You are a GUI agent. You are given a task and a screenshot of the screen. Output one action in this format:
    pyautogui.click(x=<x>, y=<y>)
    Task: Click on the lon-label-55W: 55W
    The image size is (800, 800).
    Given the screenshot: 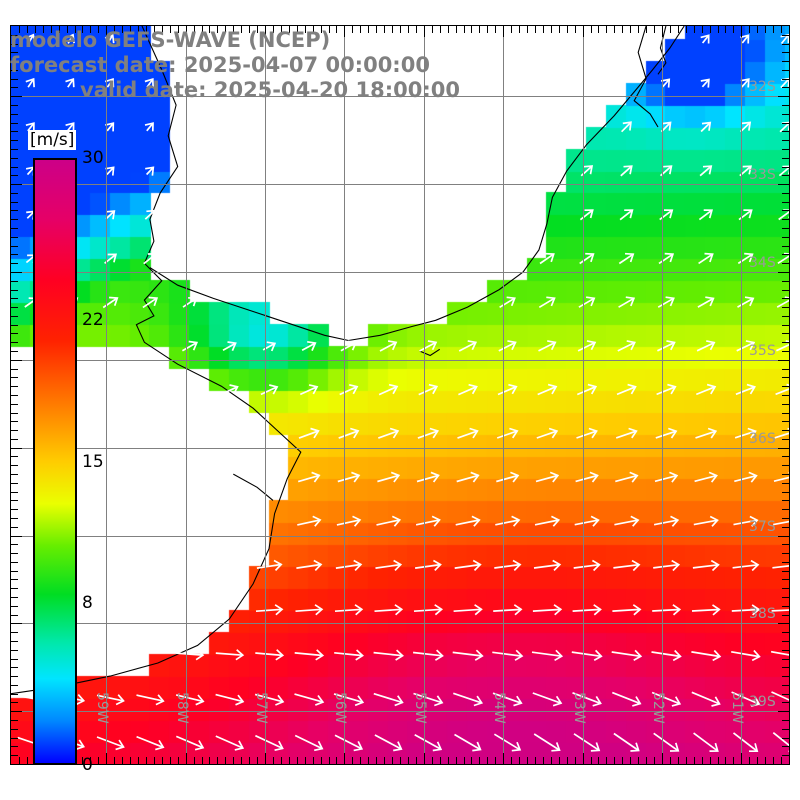 What is the action you would take?
    pyautogui.click(x=420, y=708)
    